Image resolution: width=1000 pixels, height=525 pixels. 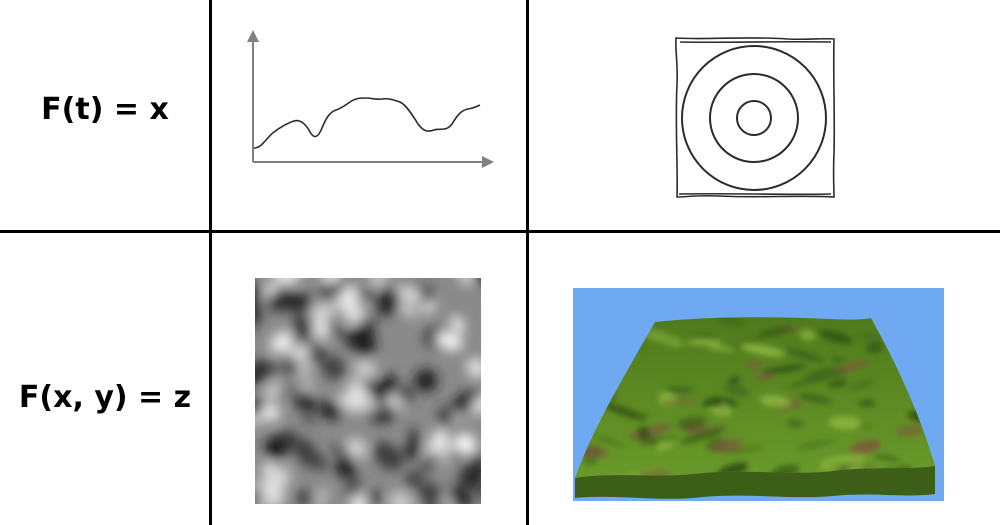 I want to click on divider-horizontal, so click(x=500, y=231).